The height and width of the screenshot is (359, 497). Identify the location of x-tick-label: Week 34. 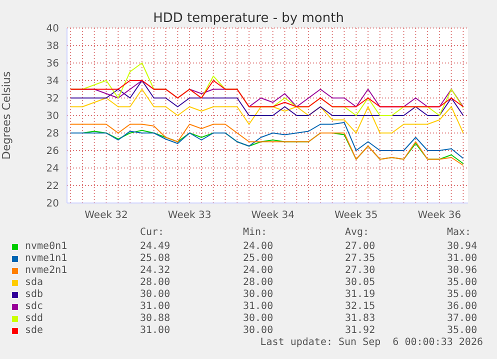
(273, 216).